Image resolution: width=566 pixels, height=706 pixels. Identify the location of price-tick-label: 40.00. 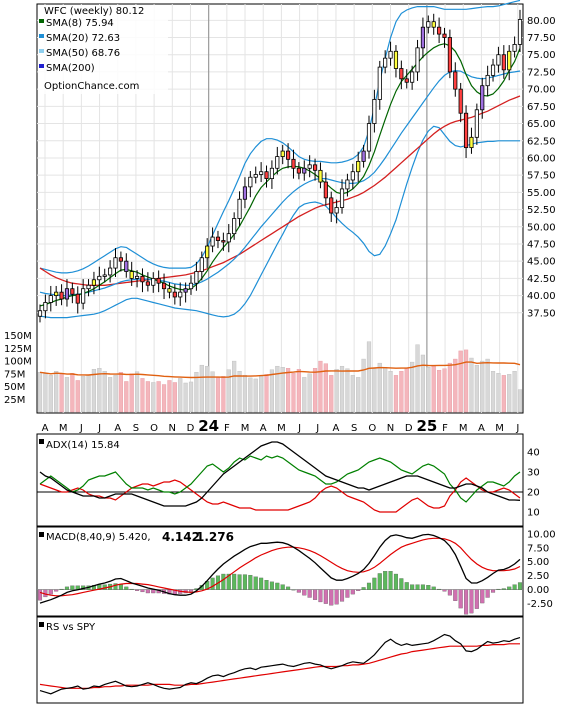
(541, 296).